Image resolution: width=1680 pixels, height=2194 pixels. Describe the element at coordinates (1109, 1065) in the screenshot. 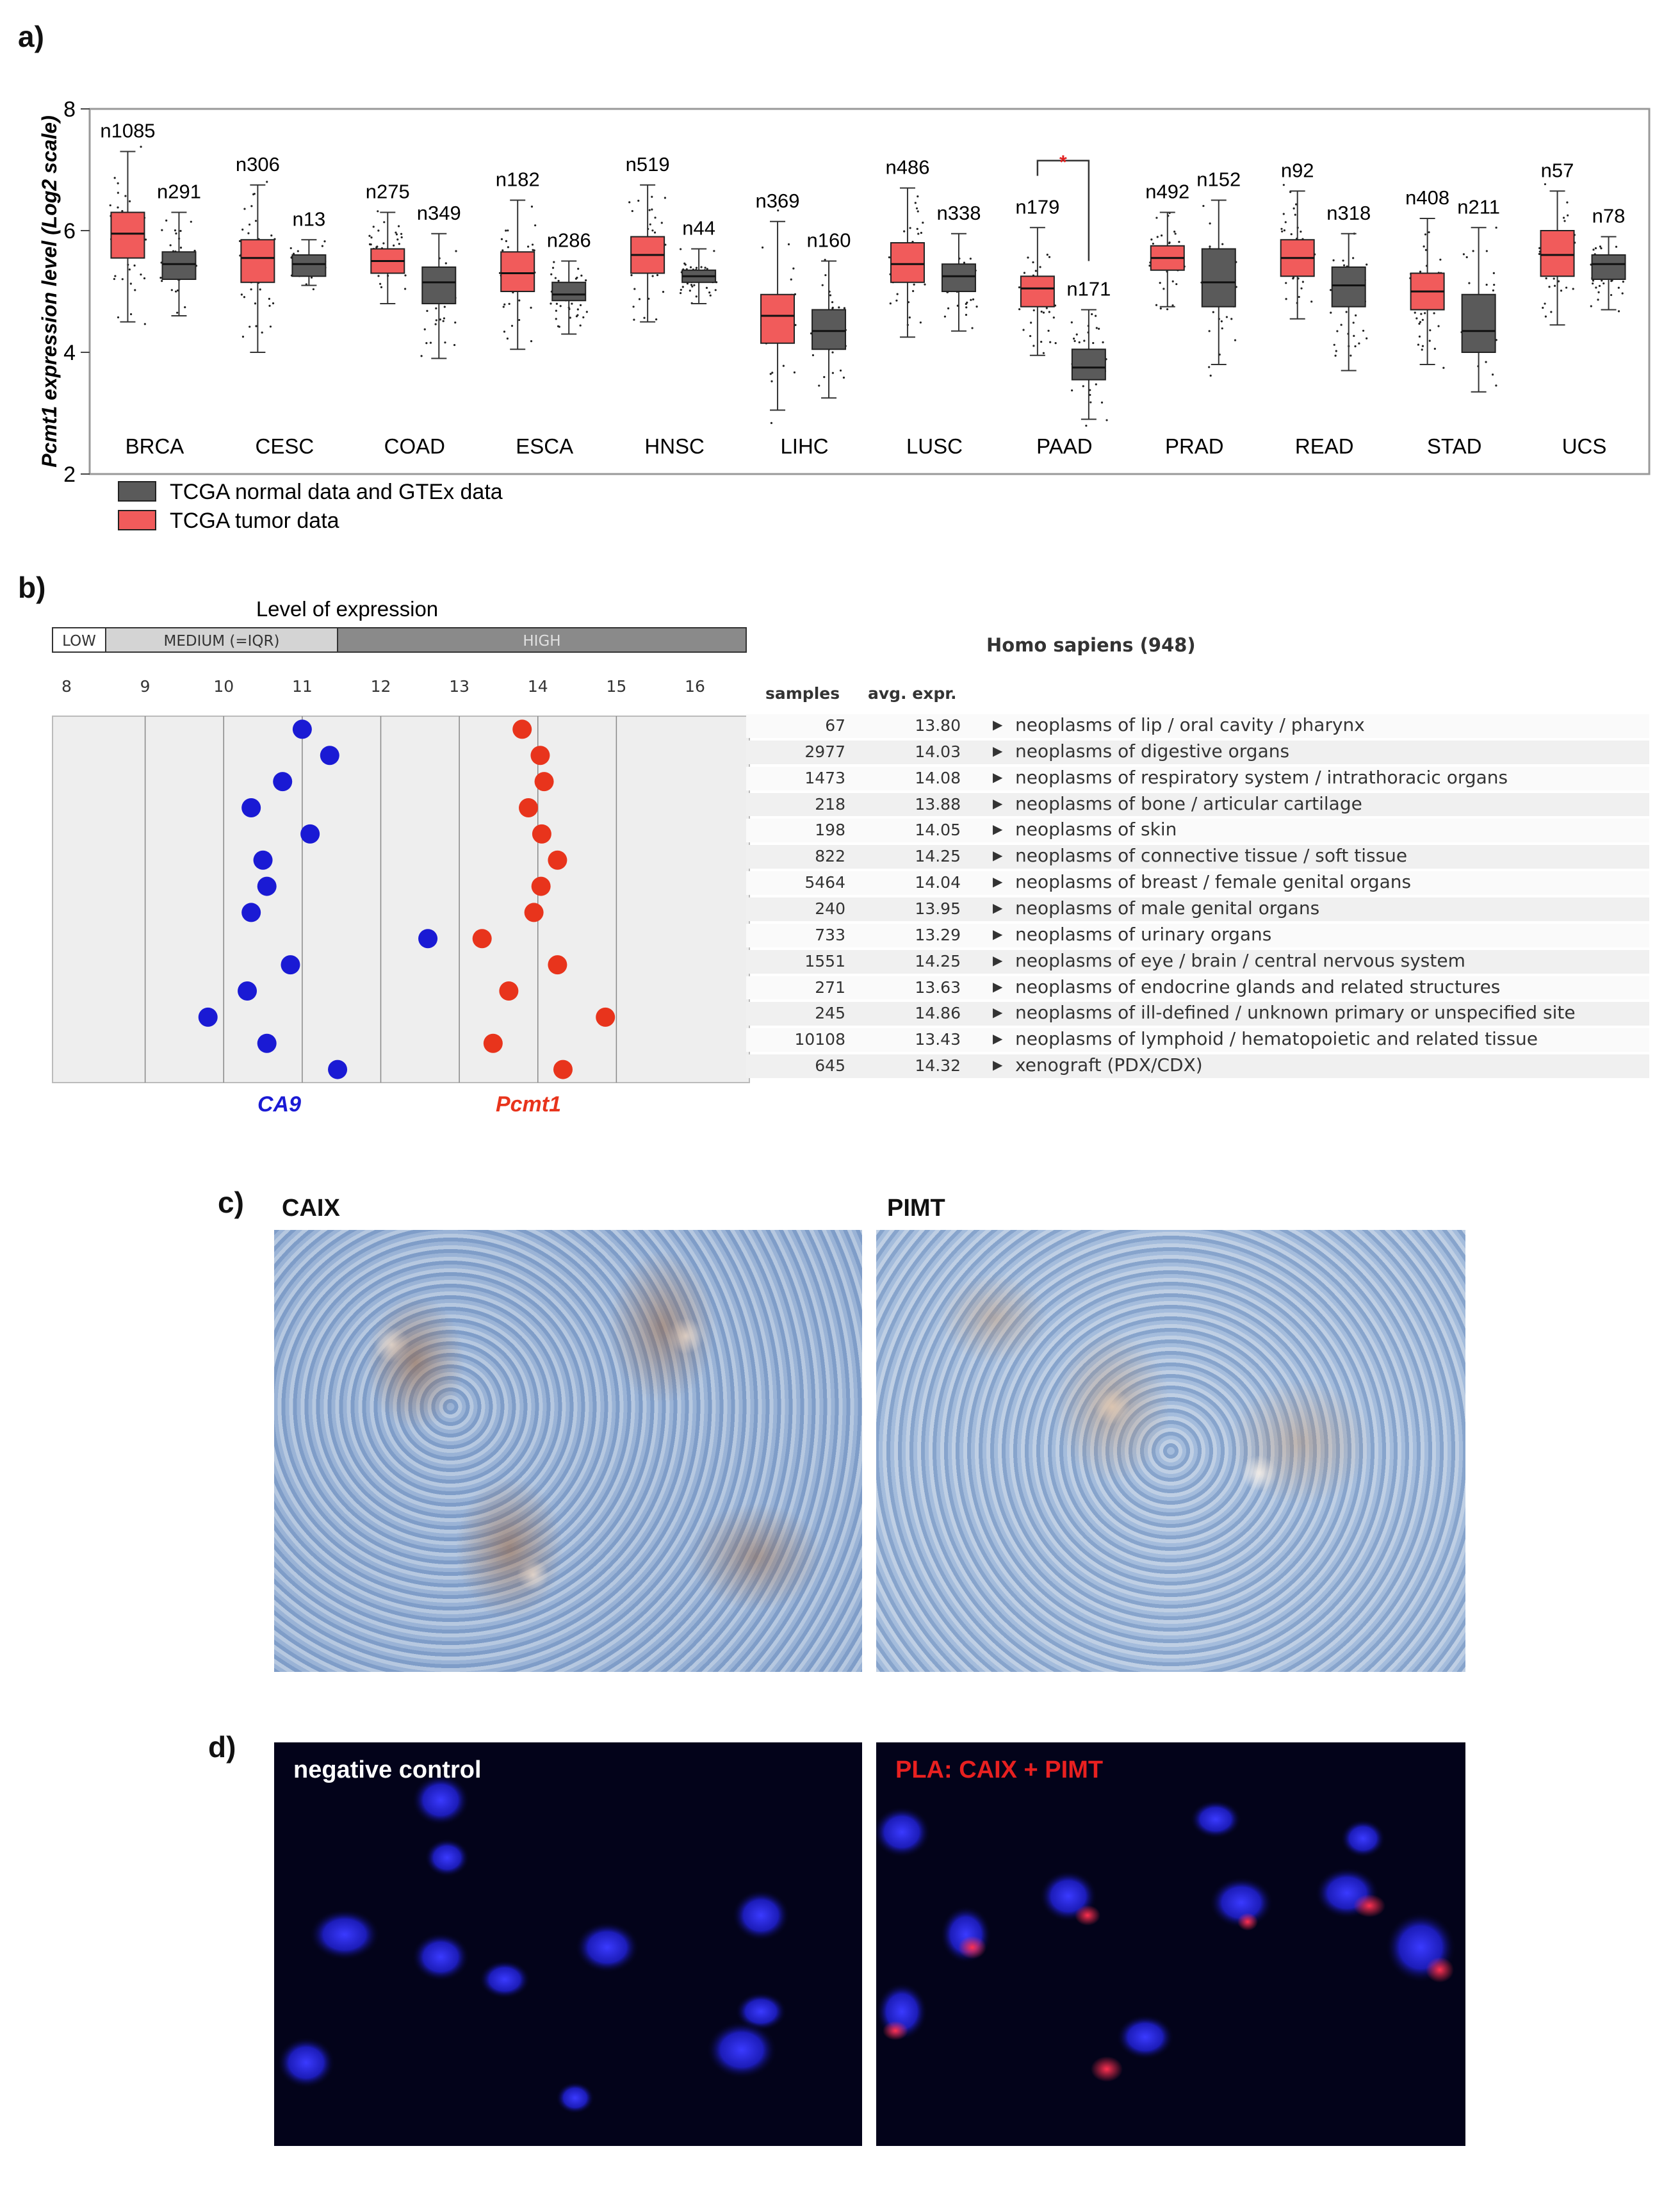

I see `row-label: xenograft (PDX/CDX)` at that location.